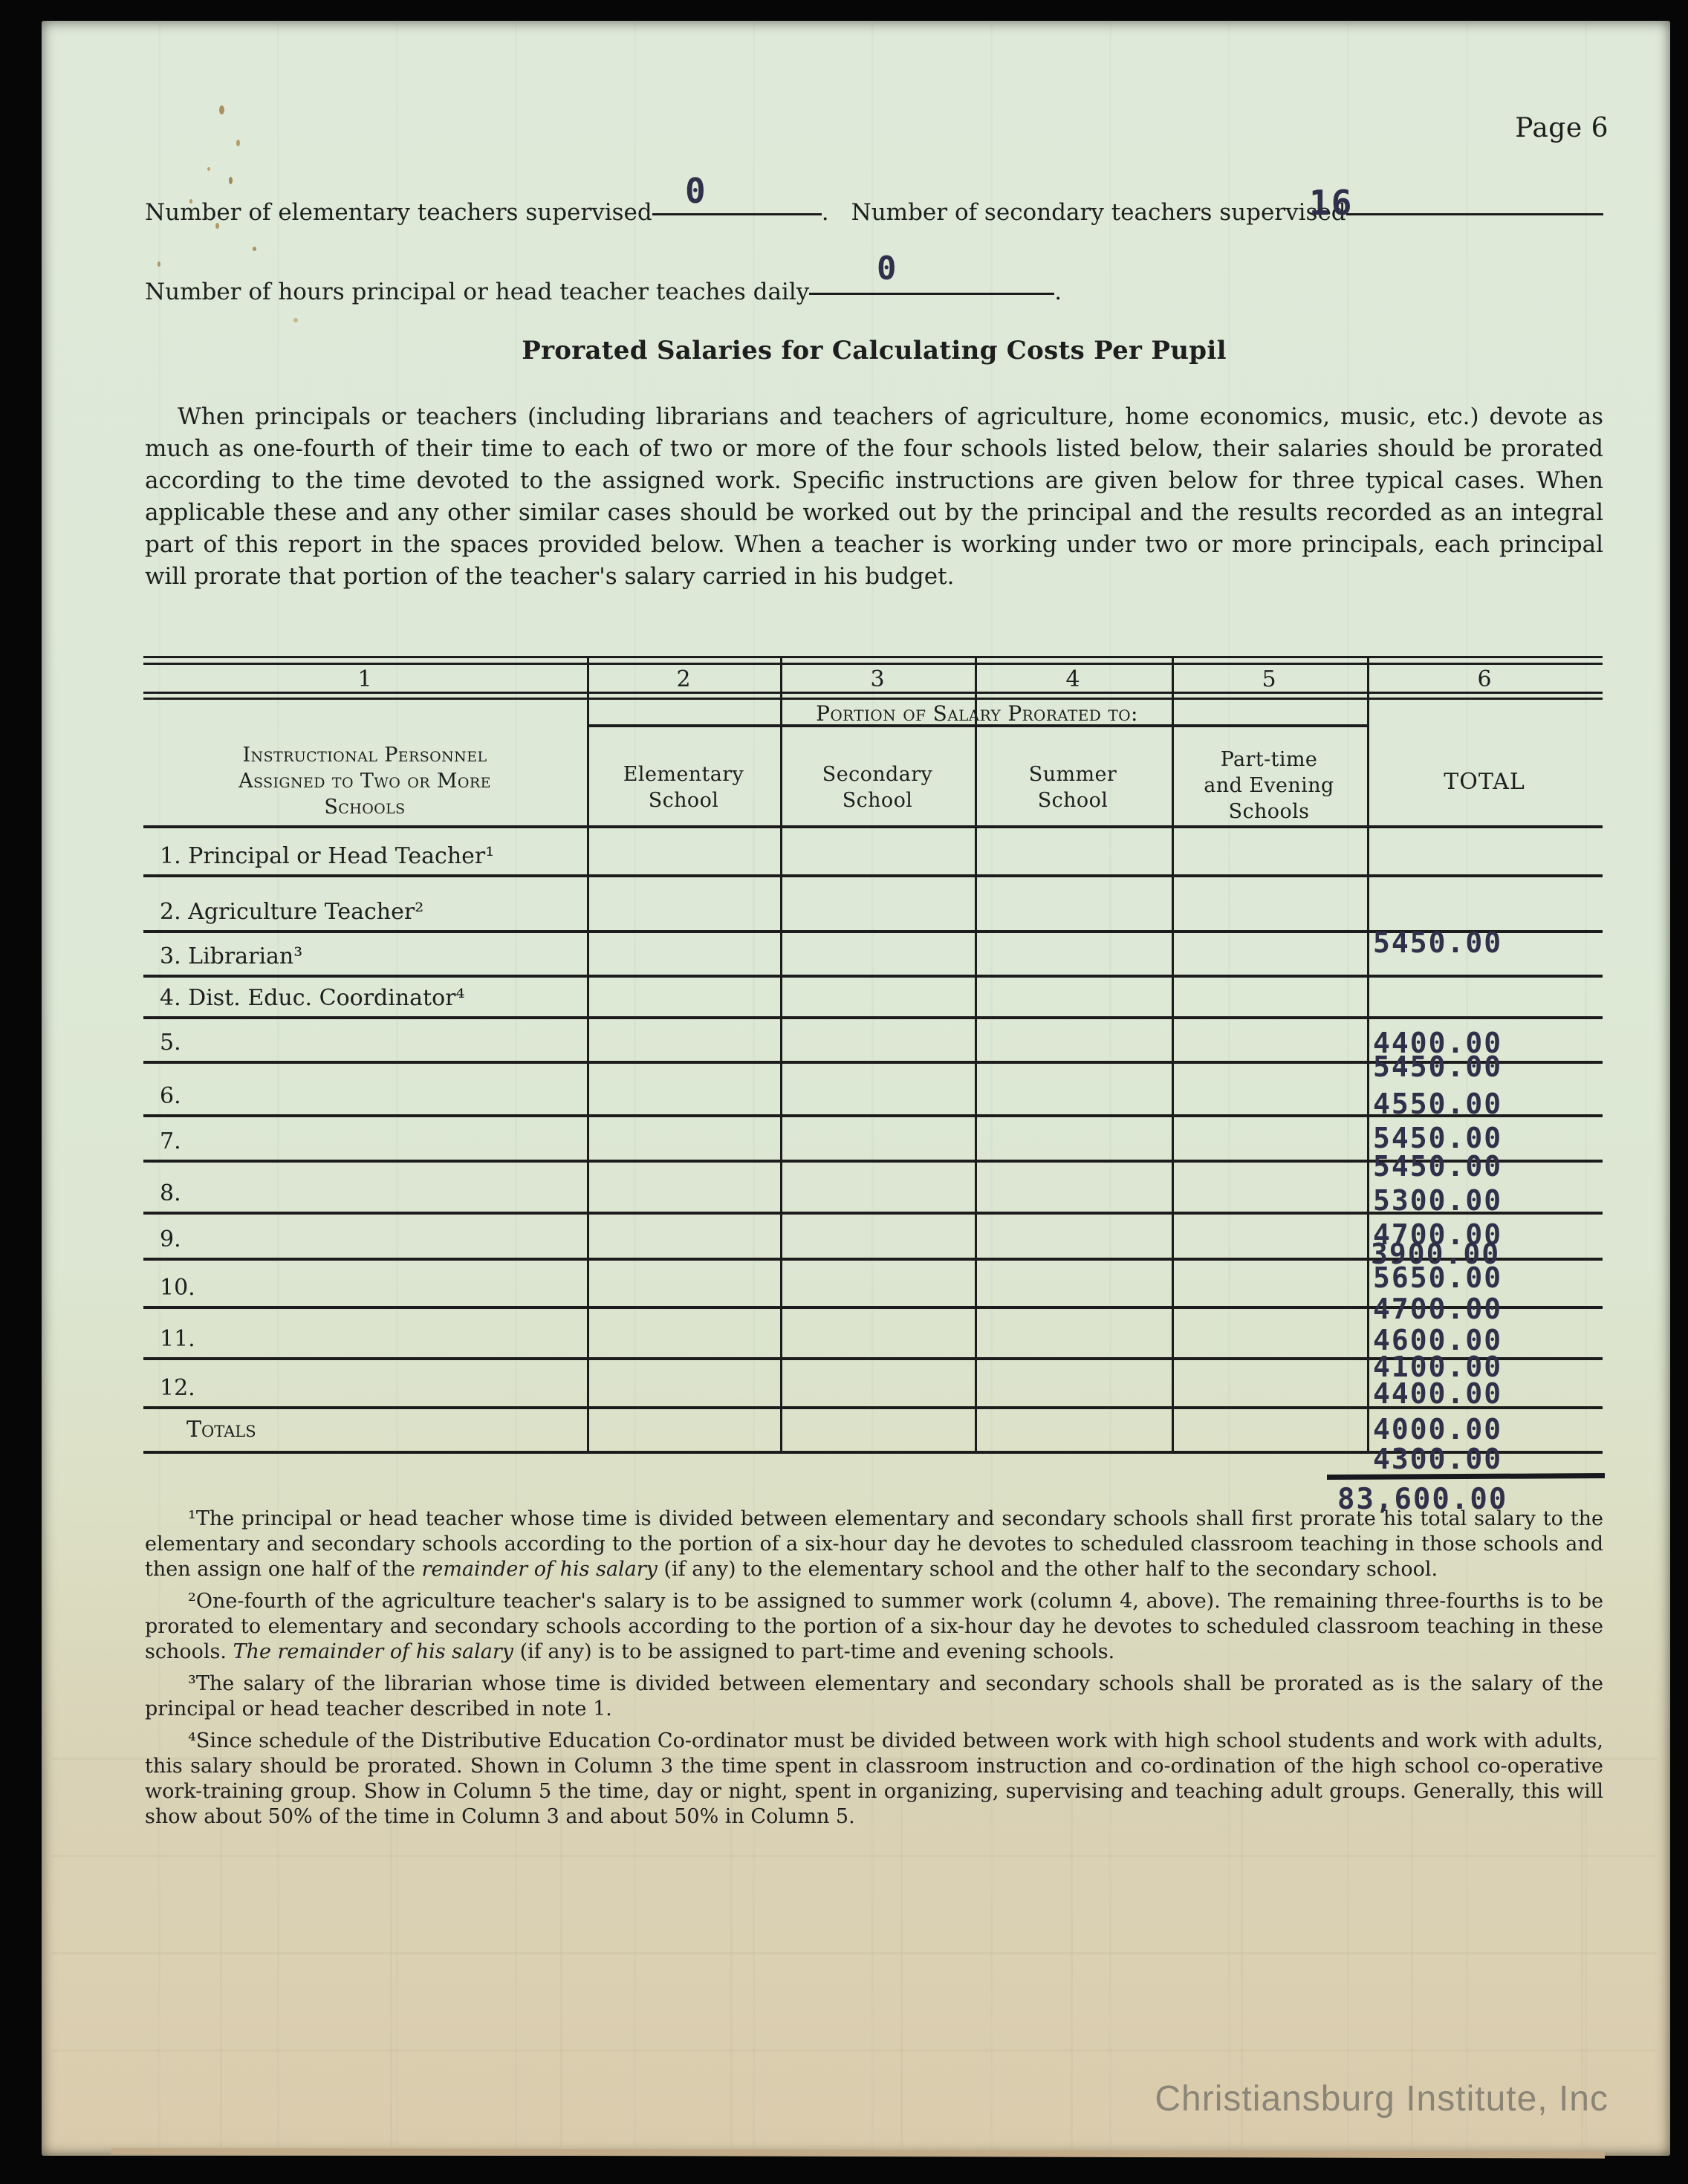  I want to click on elementary-teachers-value: 0, so click(696, 191).